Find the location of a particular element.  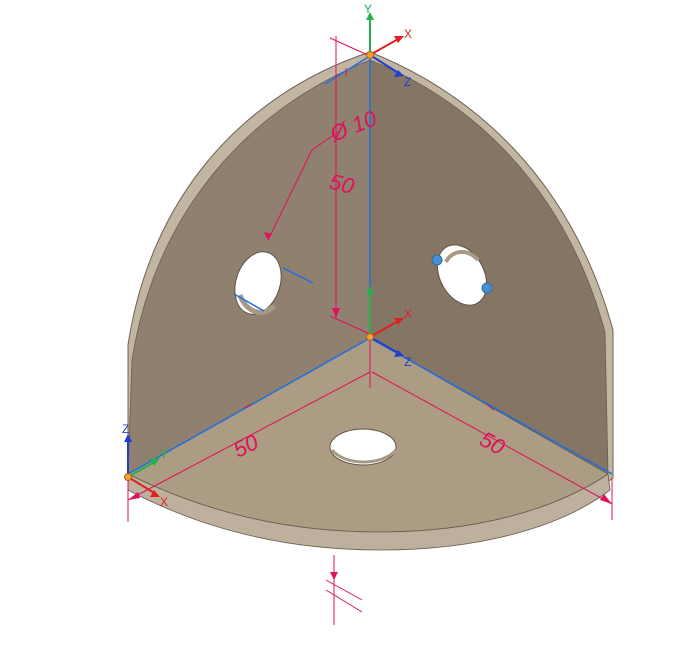

triad-bottom-z-label: Z is located at coordinates (125, 429).